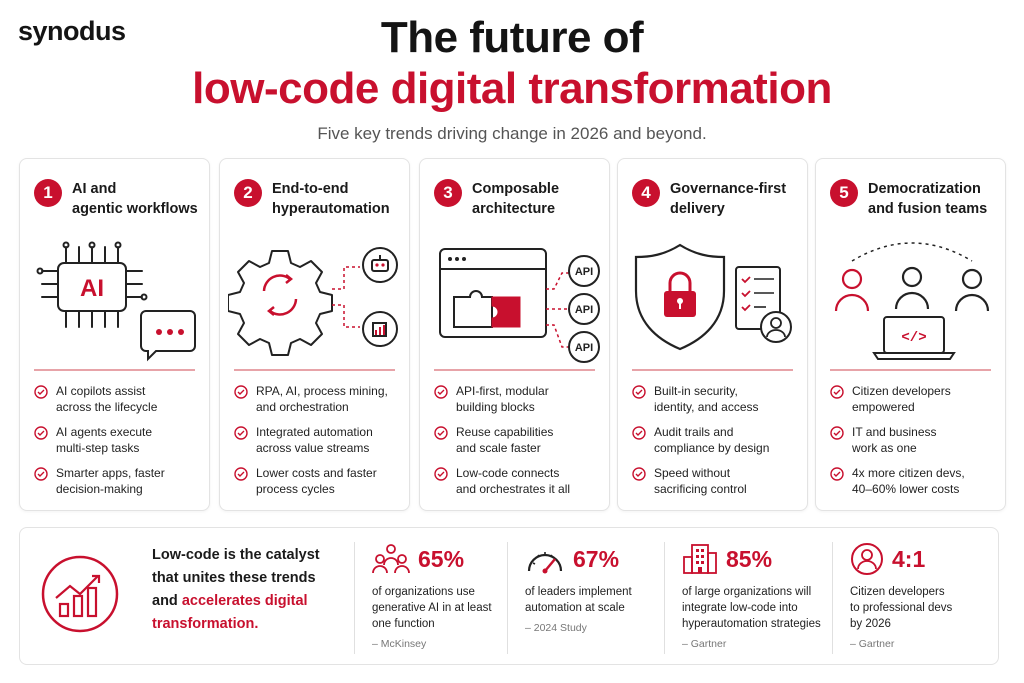 The image size is (1024, 683). I want to click on trend-number: 3, so click(448, 193).